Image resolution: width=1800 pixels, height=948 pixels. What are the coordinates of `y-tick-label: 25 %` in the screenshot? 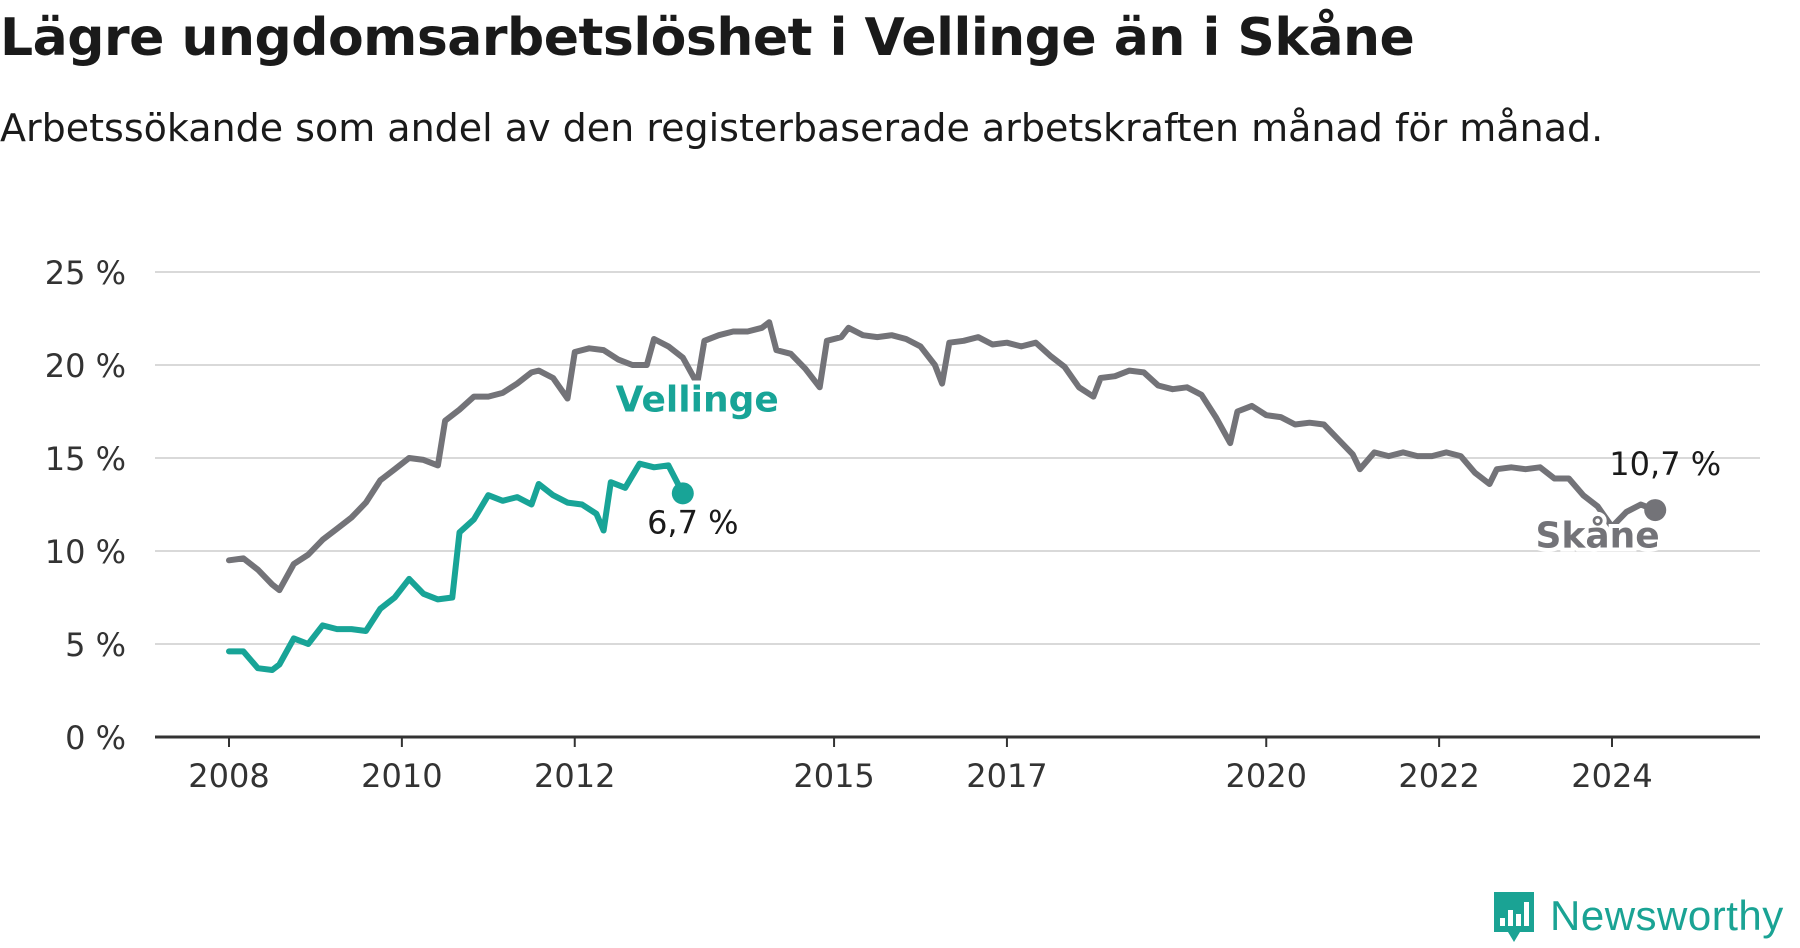 It's located at (85, 273).